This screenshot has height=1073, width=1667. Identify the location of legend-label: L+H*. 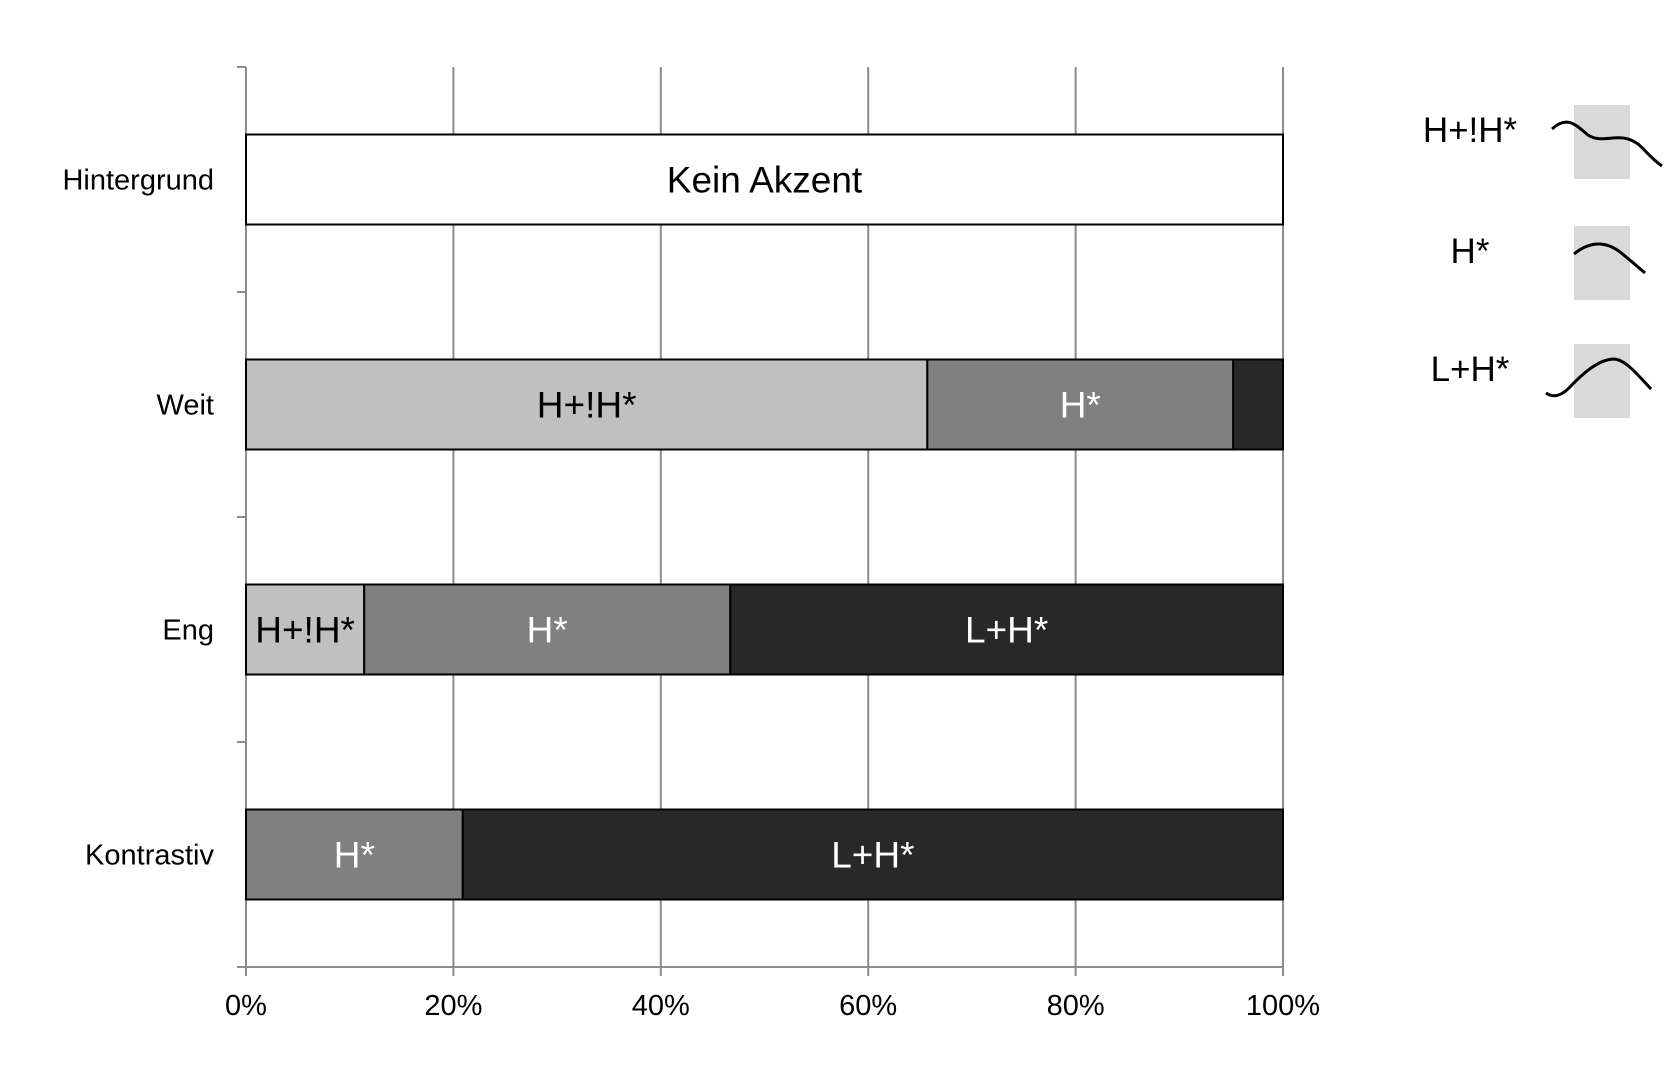
(1470, 369).